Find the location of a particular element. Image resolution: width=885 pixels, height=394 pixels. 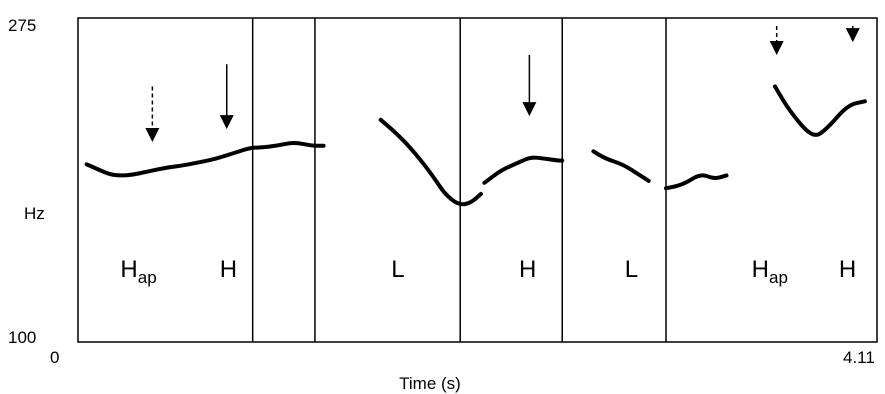

y-axis-label: Hz is located at coordinates (34, 213).